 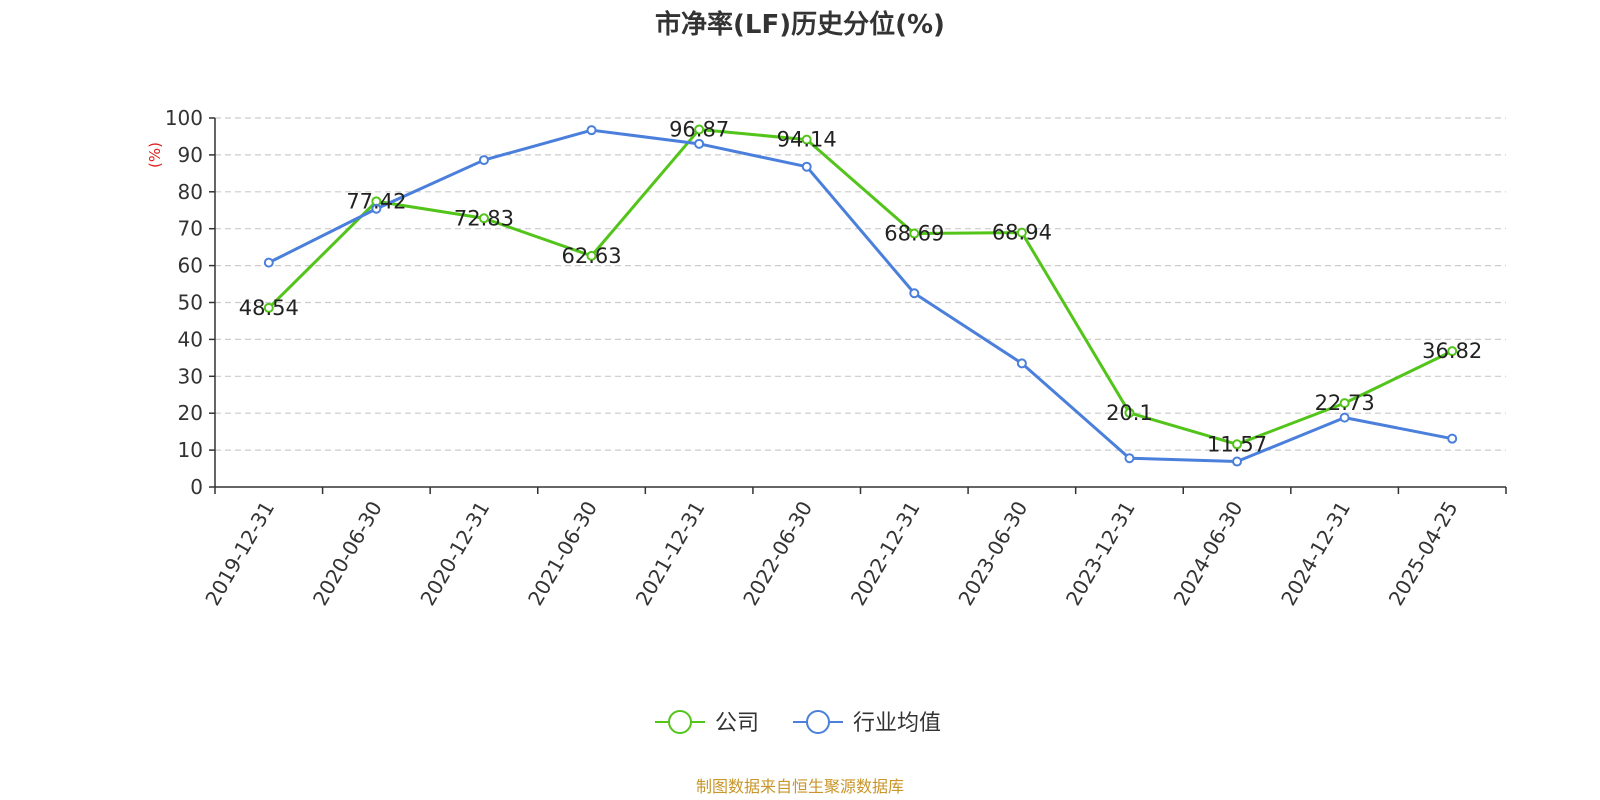 I want to click on data-label: 36.82, so click(x=1452, y=351).